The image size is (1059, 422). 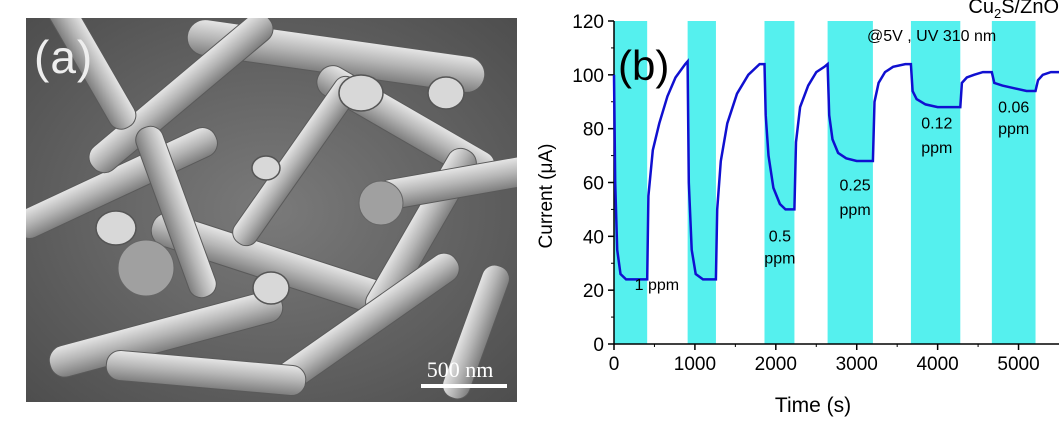 What do you see at coordinates (855, 186) in the screenshot?
I see `annotation-label: 0.25` at bounding box center [855, 186].